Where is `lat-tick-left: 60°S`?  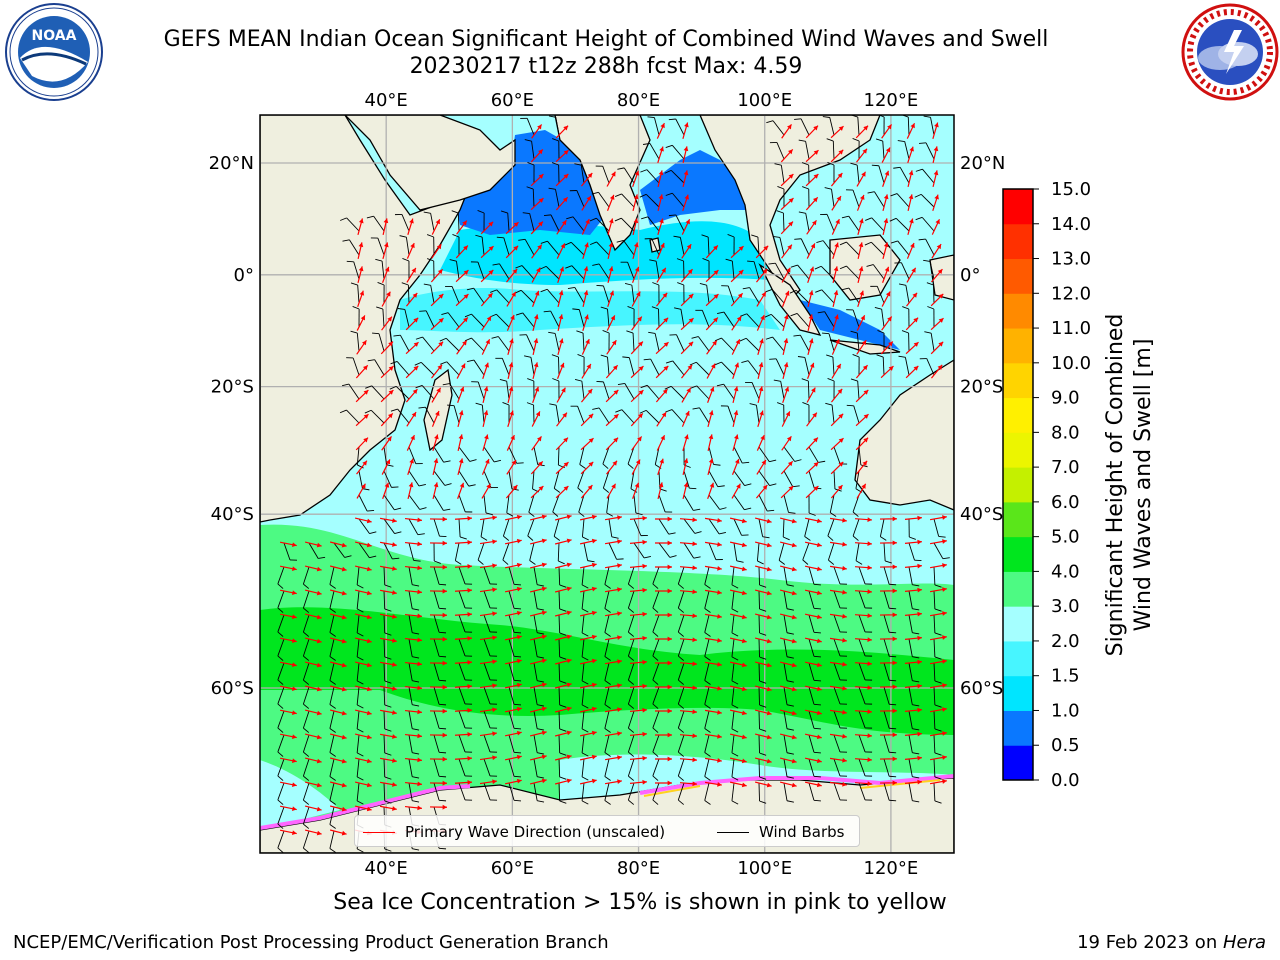
lat-tick-left: 60°S is located at coordinates (232, 688).